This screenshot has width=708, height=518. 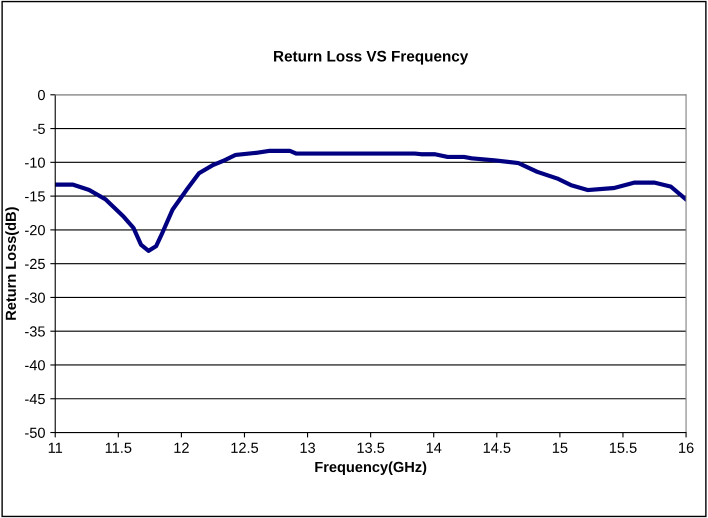 What do you see at coordinates (12, 263) in the screenshot?
I see `y-axis-title: Return Loss(dB)` at bounding box center [12, 263].